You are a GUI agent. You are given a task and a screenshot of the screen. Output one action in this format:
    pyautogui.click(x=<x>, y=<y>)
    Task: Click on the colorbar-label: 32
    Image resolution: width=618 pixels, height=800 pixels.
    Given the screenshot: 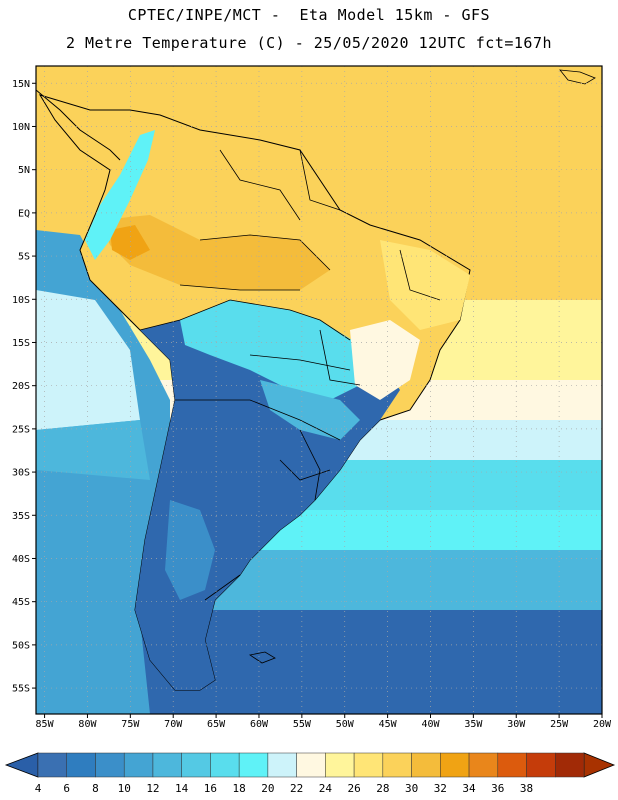 What is the action you would take?
    pyautogui.click(x=440, y=788)
    